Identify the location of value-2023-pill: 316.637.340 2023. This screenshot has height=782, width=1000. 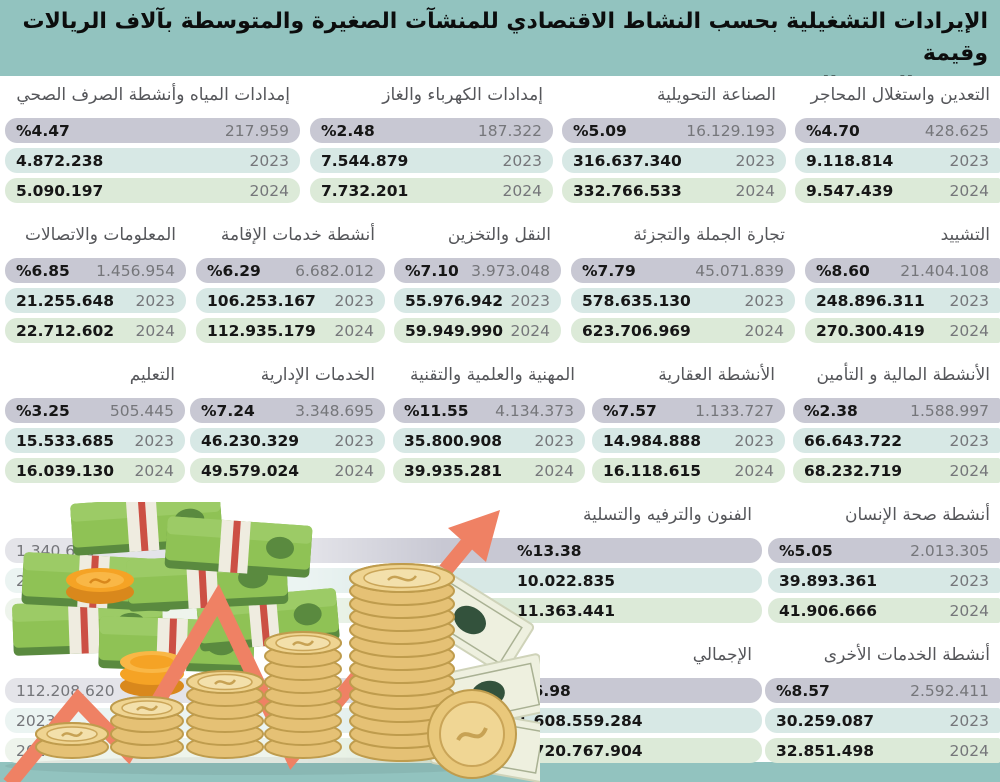
(674, 160).